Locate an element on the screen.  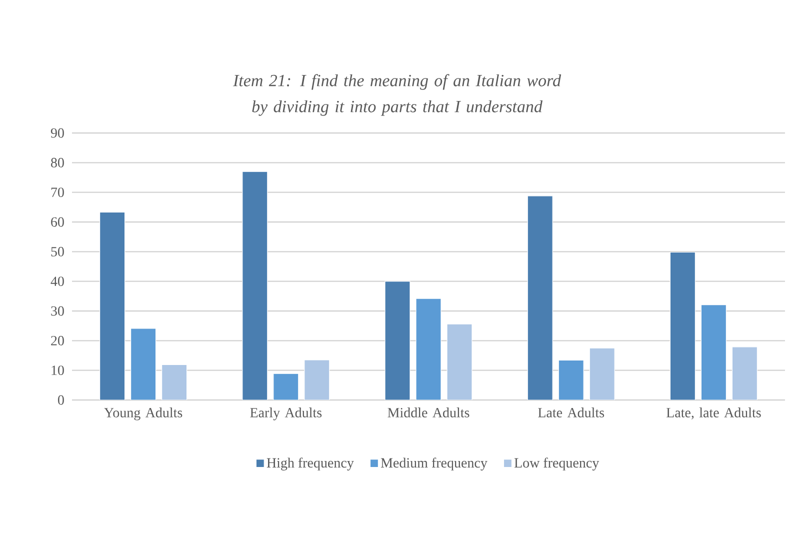
legend-label: High frequency is located at coordinates (310, 464).